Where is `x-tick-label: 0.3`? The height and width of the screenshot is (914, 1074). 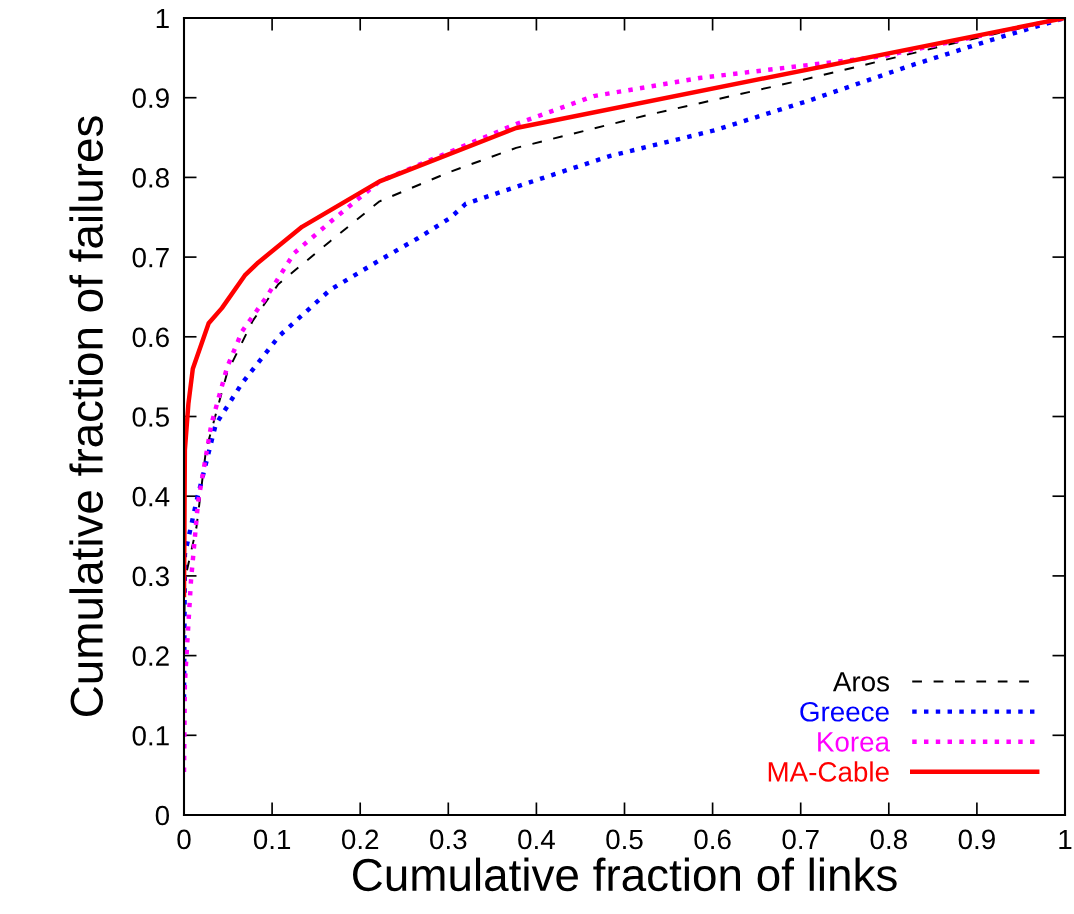 x-tick-label: 0.3 is located at coordinates (448, 839).